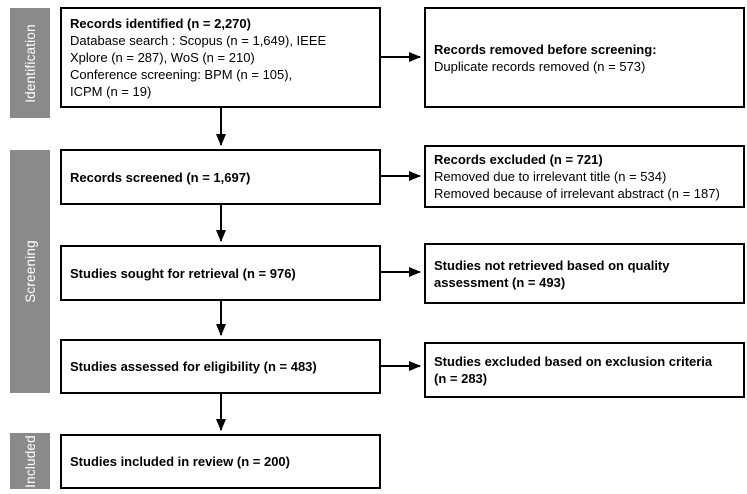  Describe the element at coordinates (111, 91) in the screenshot. I see `records-identified-line-4: ICPM (n = 19)` at that location.